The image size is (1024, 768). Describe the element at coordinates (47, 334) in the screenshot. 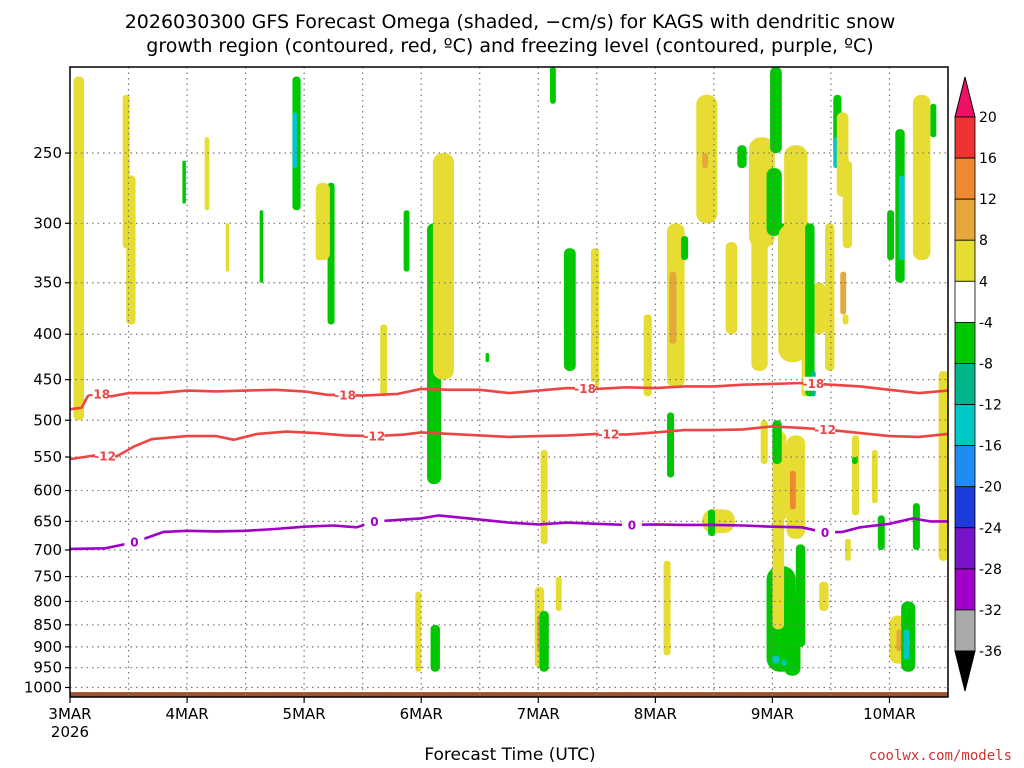

I see `y-tick-label: 400` at that location.